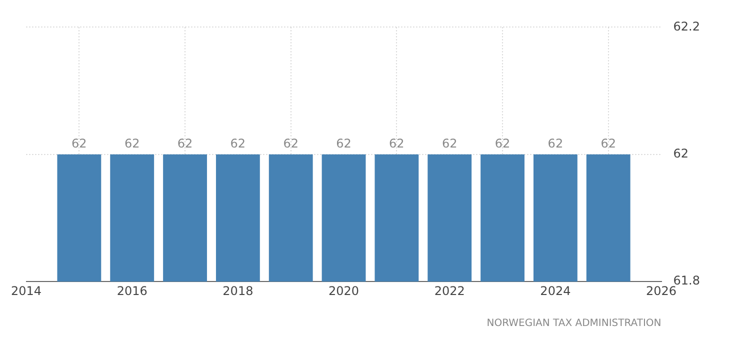 The image size is (730, 340). I want to click on x-tick-label: 2020, so click(344, 291).